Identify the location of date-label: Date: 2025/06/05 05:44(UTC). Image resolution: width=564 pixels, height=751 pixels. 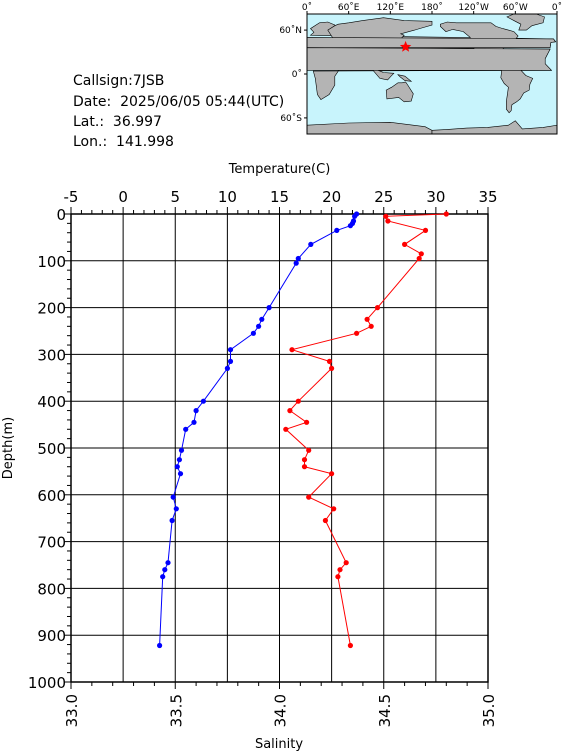
(179, 102).